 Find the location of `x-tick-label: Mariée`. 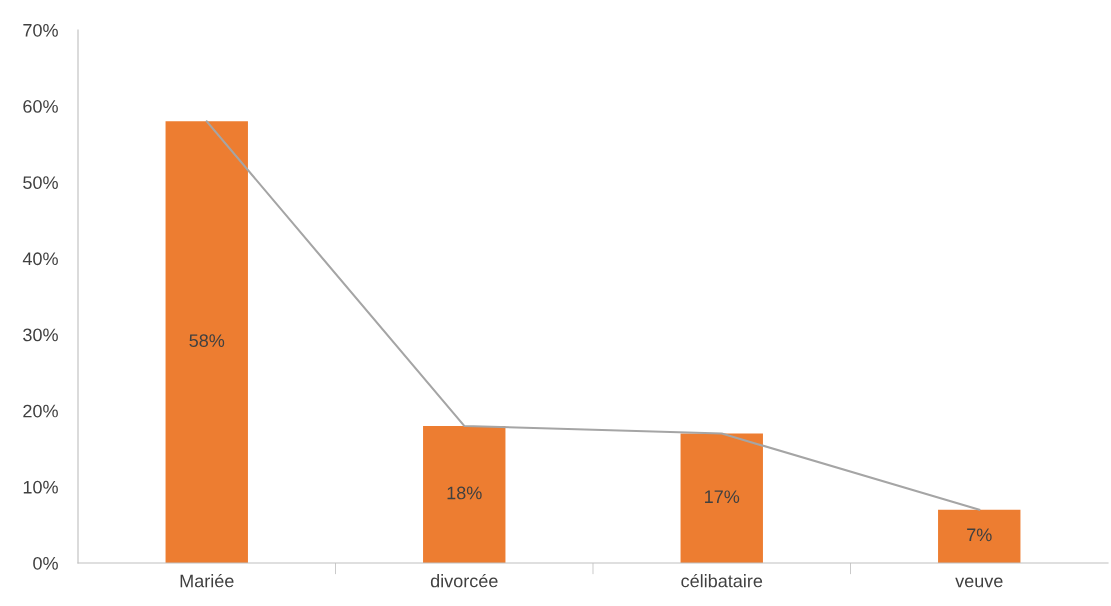

x-tick-label: Mariée is located at coordinates (207, 580).